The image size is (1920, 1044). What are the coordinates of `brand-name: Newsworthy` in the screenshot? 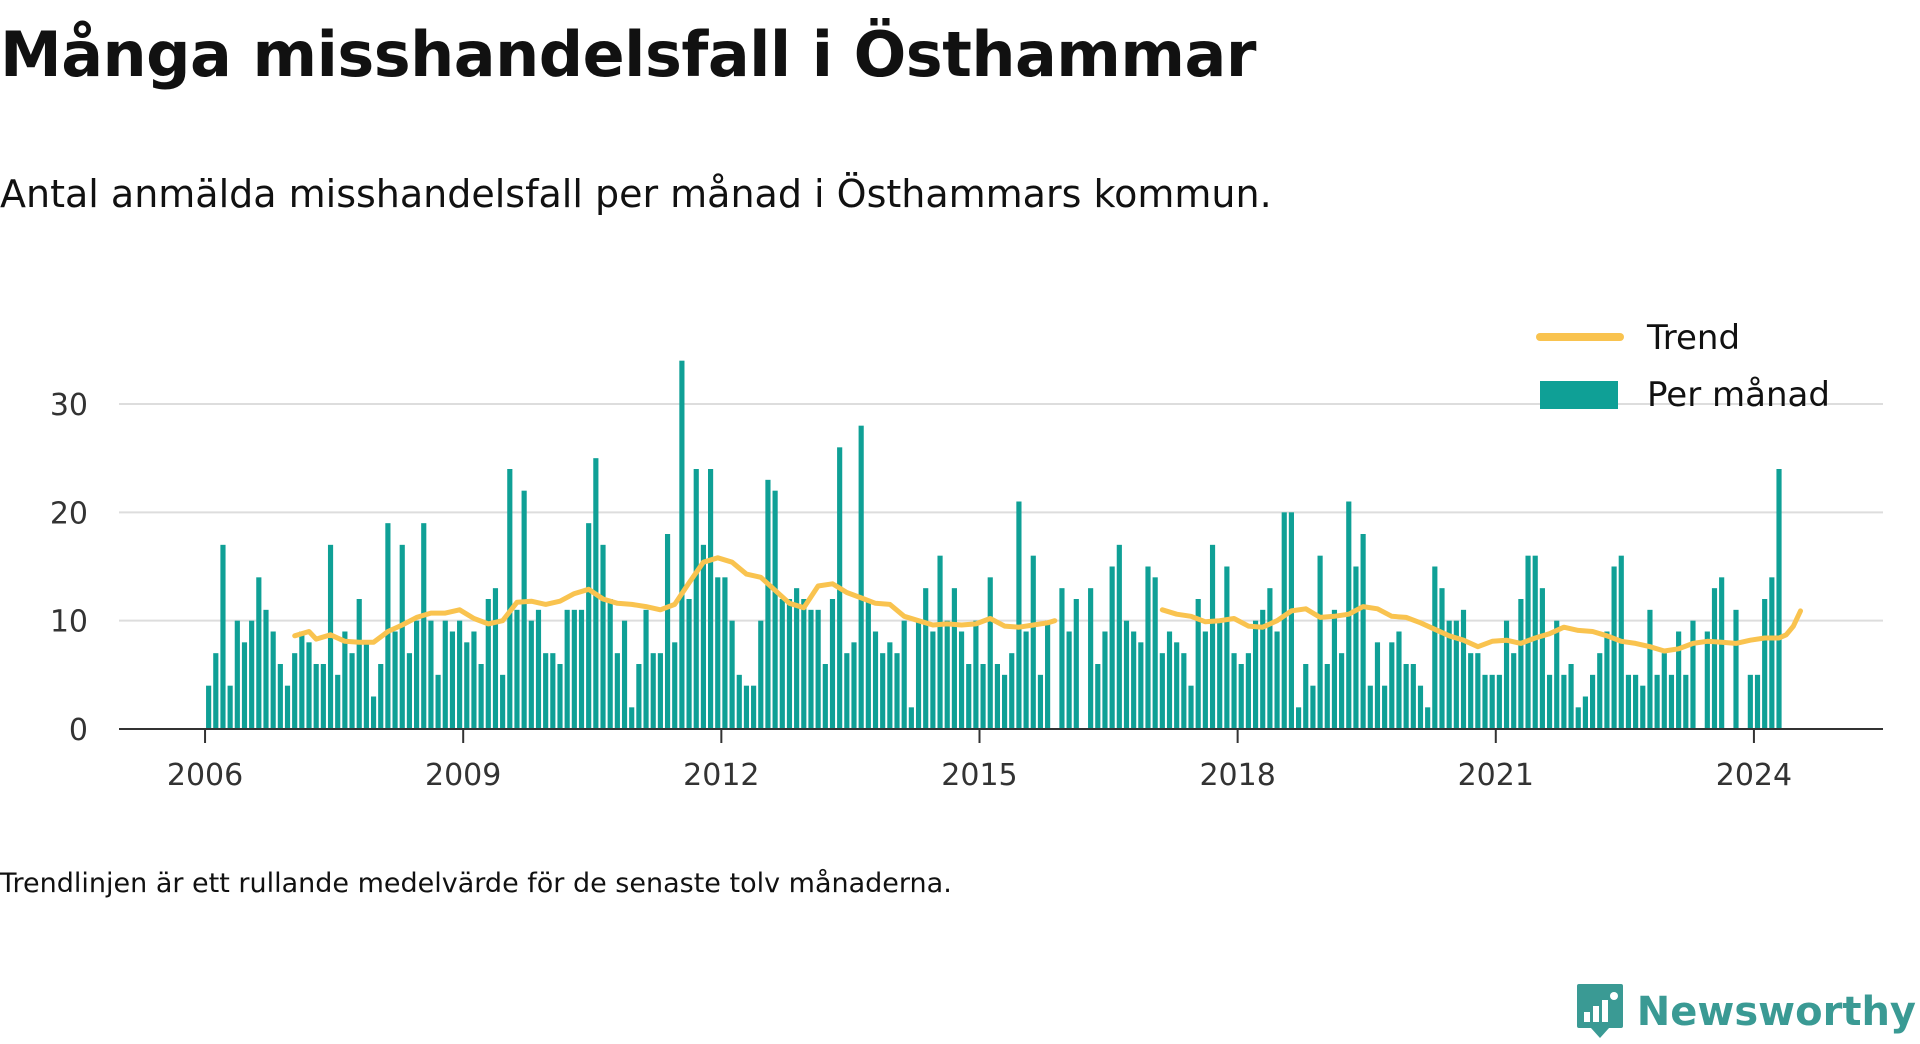 It's located at (1776, 1012).